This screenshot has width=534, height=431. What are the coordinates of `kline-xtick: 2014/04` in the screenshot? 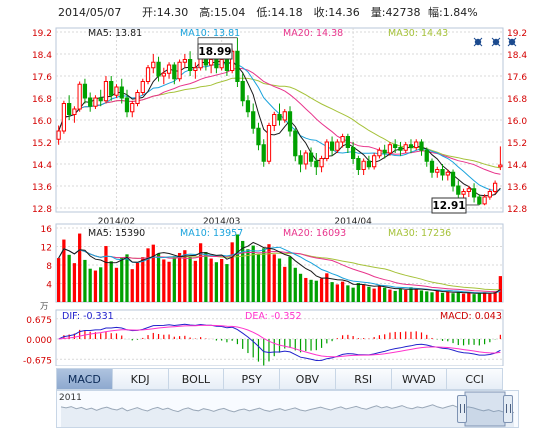 It's located at (353, 222).